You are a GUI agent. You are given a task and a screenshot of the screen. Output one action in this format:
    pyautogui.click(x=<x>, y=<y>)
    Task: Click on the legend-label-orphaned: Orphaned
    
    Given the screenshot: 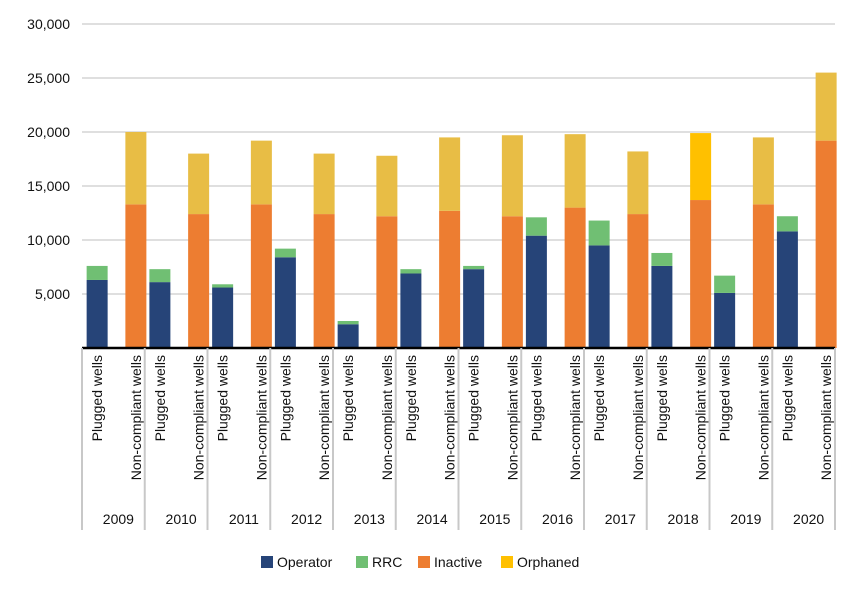 What is the action you would take?
    pyautogui.click(x=548, y=562)
    